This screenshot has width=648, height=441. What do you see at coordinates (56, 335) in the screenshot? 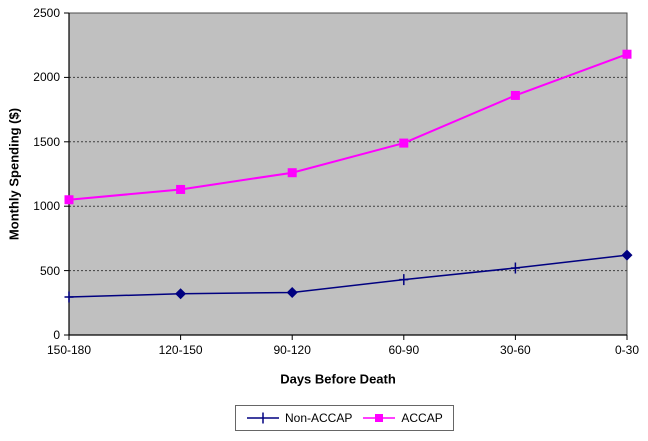
I see `y-tick-label: 0` at bounding box center [56, 335].